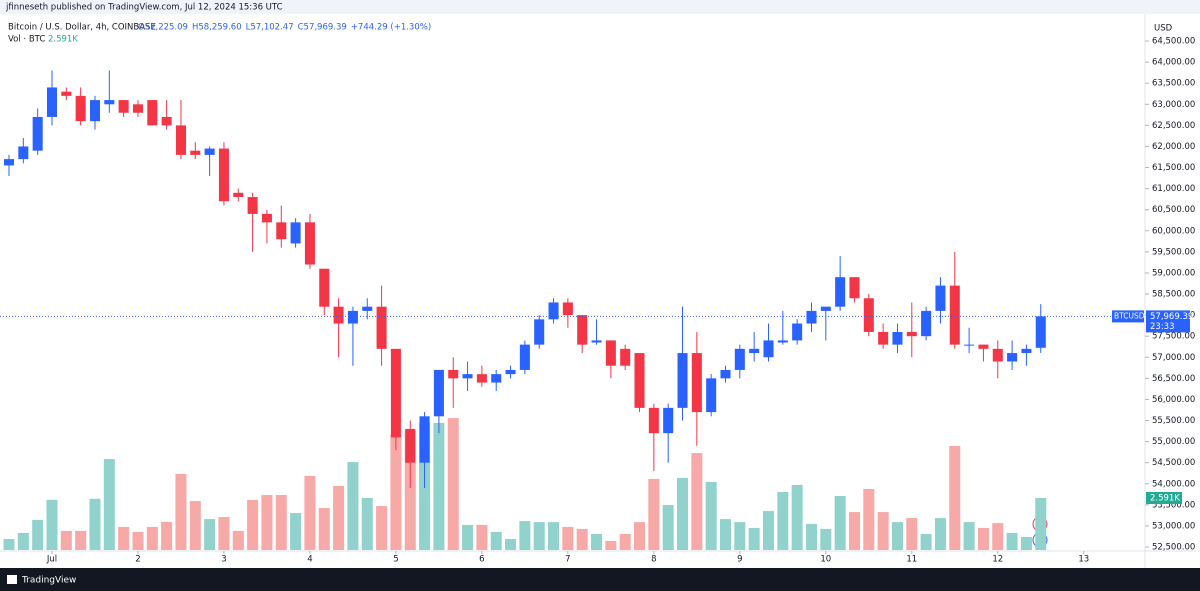  What do you see at coordinates (1173, 295) in the screenshot?
I see `y-tick-label: 58,500.00` at bounding box center [1173, 295].